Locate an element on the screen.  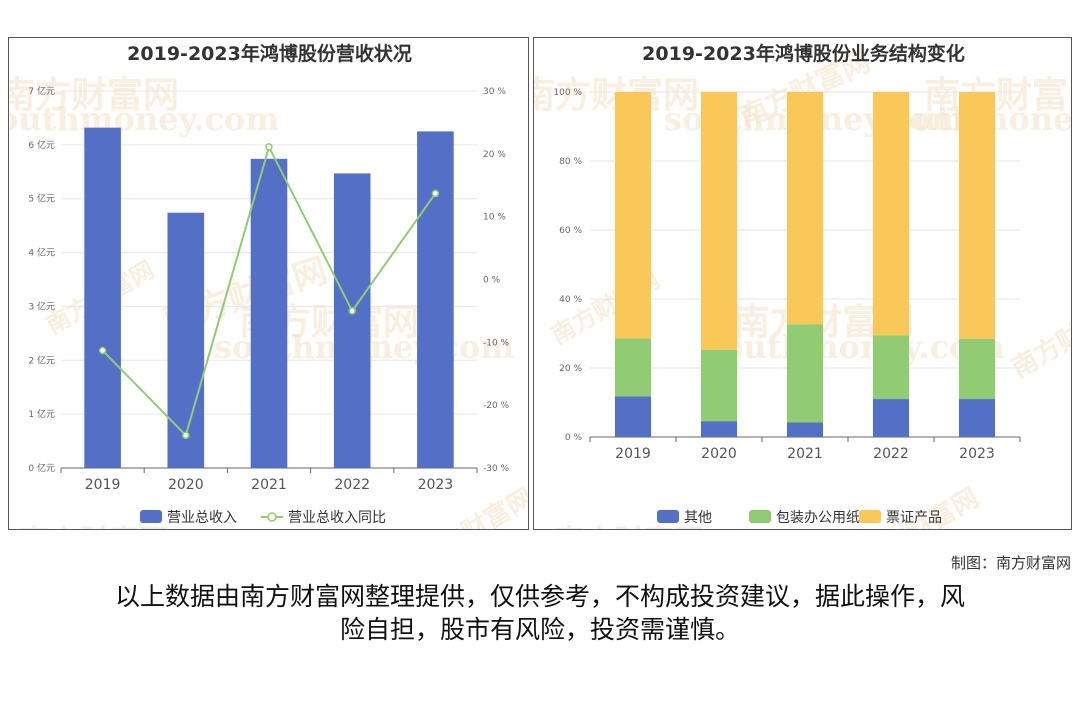
bar-包装办公用纸-2019 is located at coordinates (633, 367).